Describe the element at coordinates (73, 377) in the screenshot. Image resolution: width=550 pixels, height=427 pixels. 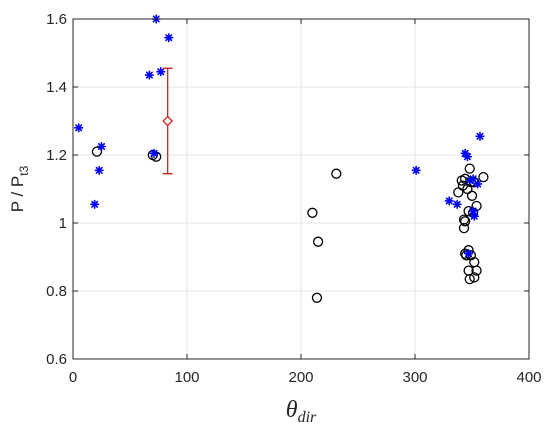
I see `x-tick-label: 0` at that location.